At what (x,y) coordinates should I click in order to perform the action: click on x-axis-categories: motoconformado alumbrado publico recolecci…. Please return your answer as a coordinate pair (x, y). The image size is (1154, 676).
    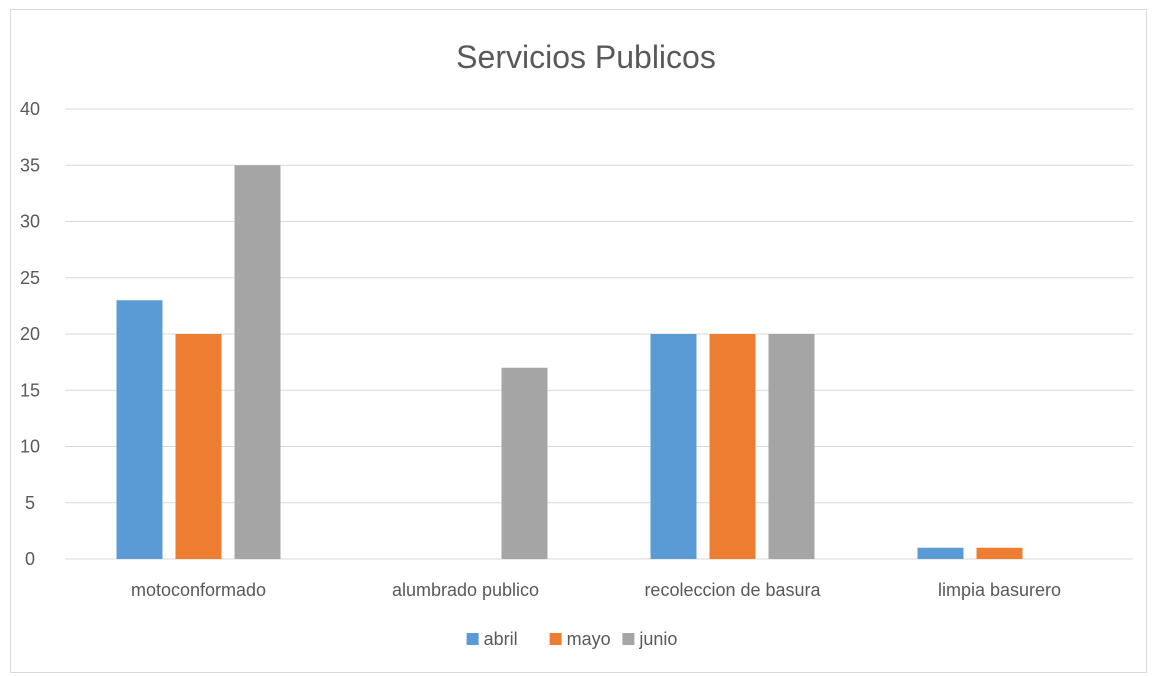
    Looking at the image, I should click on (596, 590).